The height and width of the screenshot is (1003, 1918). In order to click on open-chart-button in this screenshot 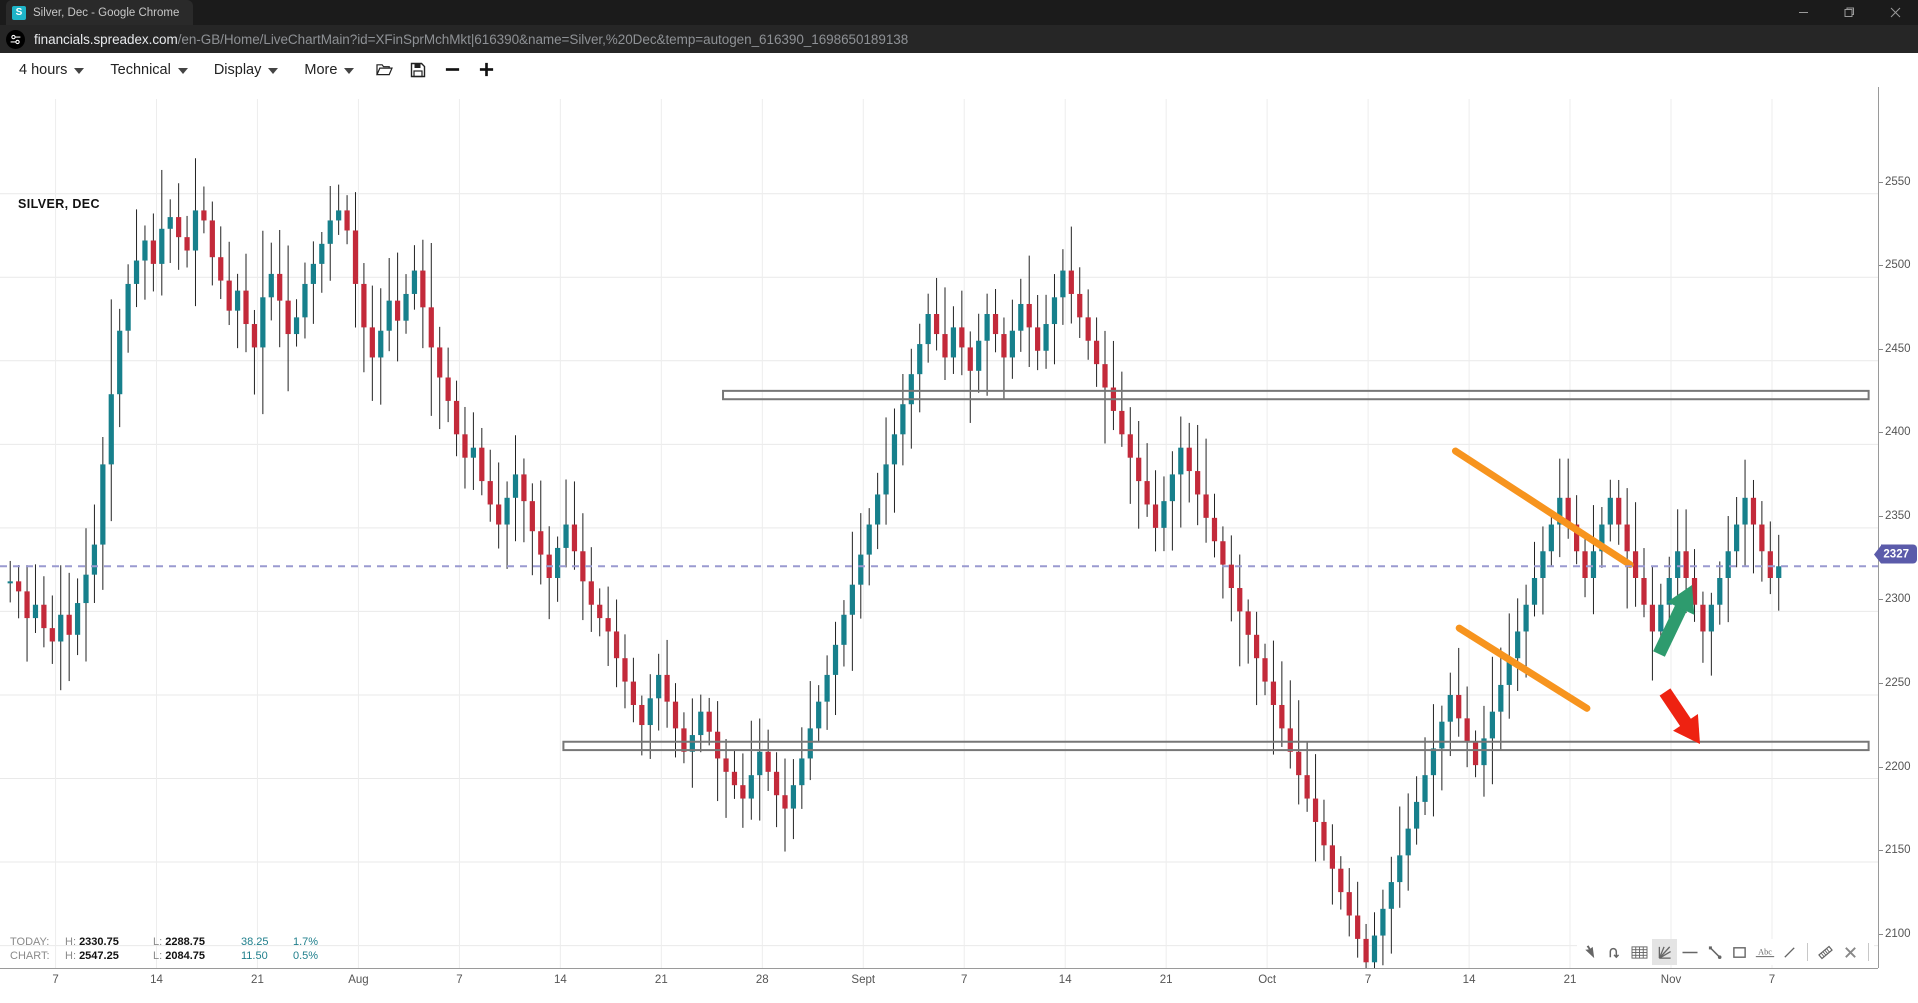, I will do `click(384, 70)`.